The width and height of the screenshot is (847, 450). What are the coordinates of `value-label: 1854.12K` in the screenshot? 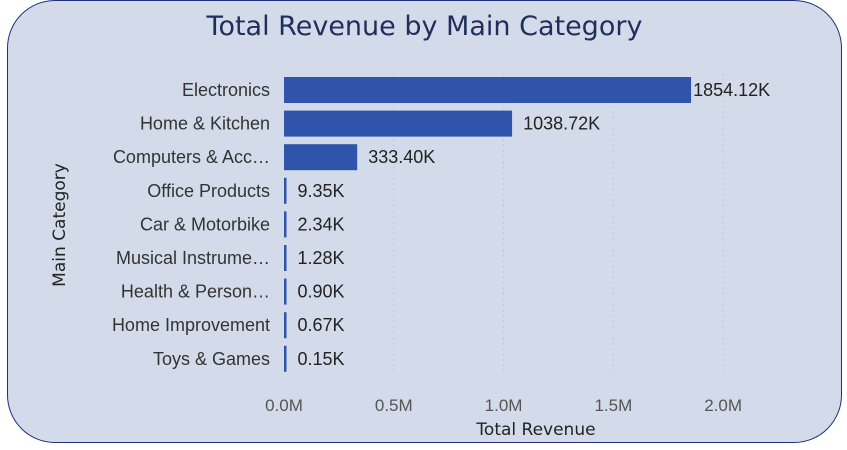 It's located at (731, 90).